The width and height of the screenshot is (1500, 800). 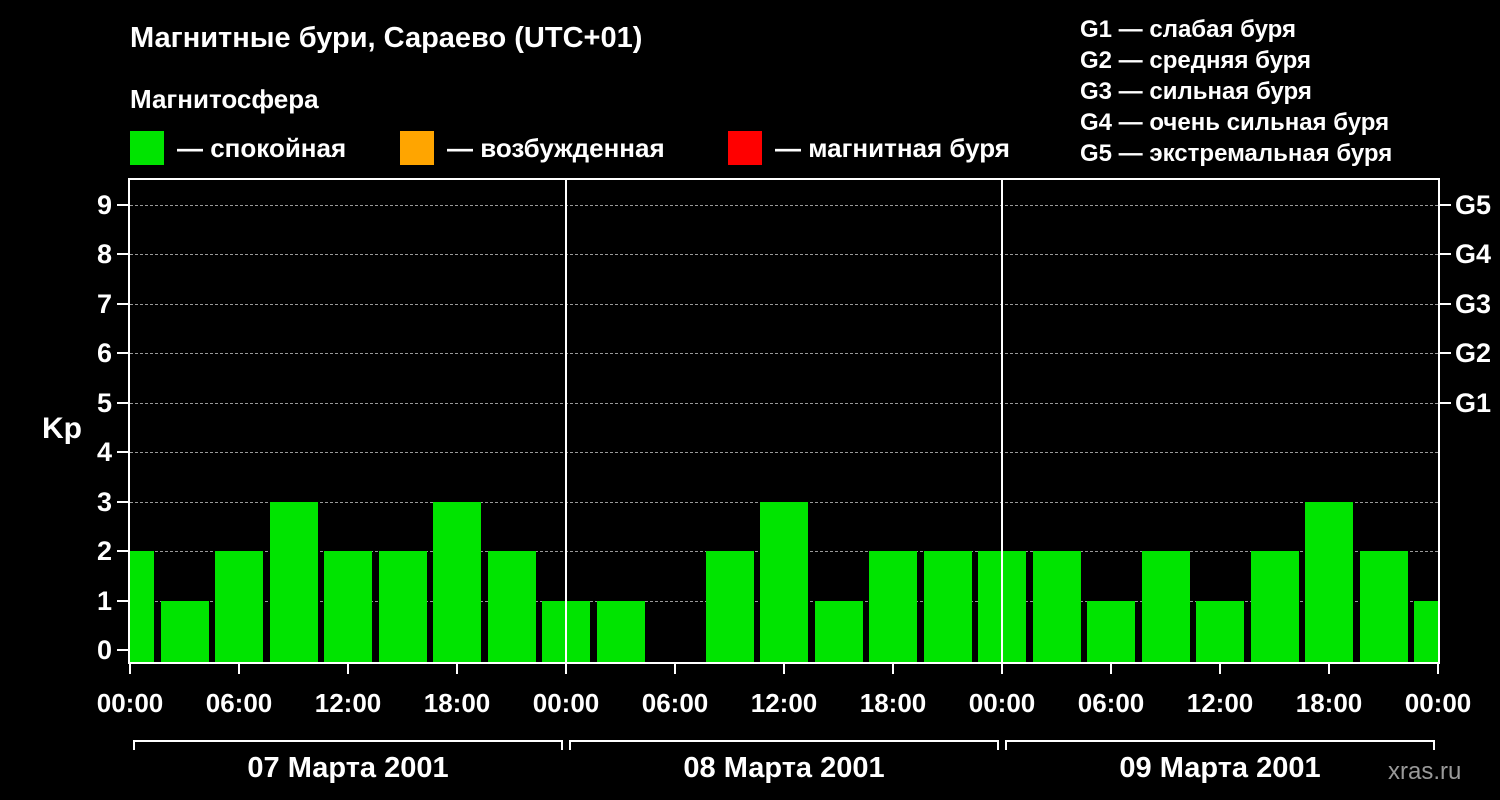 I want to click on unsettled-color-swatch, so click(x=417, y=148).